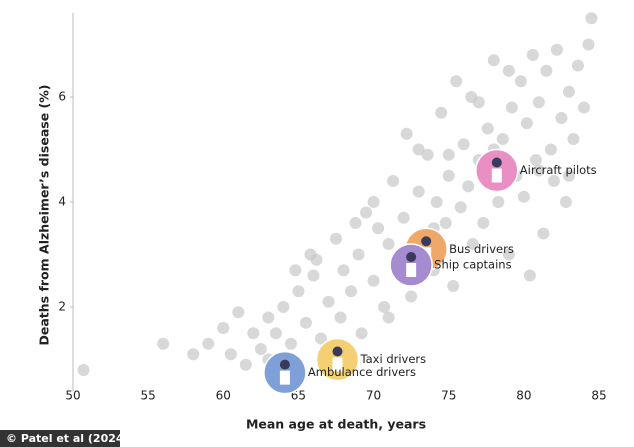 This screenshot has width=634, height=447. What do you see at coordinates (472, 265) in the screenshot?
I see `occupation-label: Ship captains` at bounding box center [472, 265].